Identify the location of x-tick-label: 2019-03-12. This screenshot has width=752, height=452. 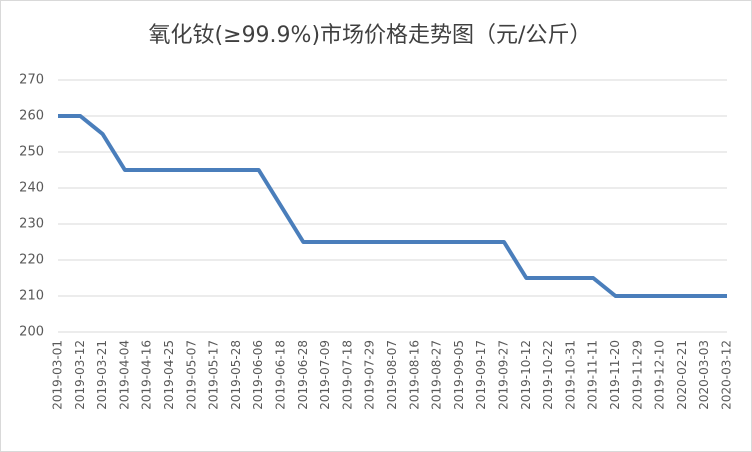
(80, 375).